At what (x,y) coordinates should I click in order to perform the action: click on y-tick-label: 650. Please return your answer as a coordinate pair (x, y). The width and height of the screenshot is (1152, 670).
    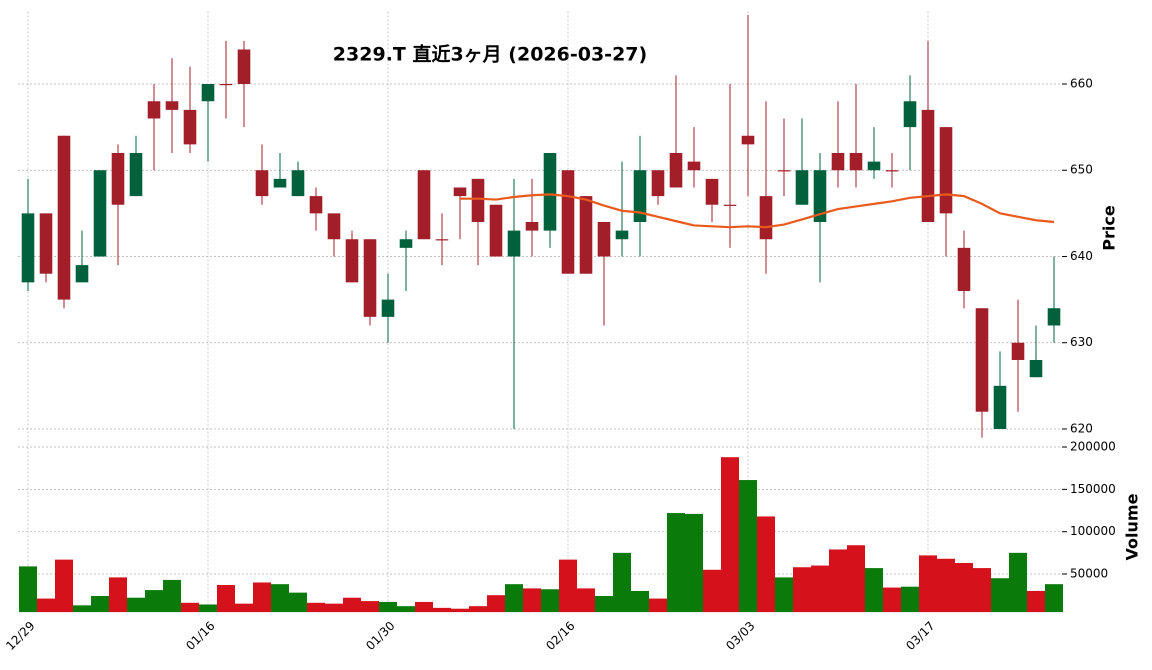
    Looking at the image, I should click on (1081, 170).